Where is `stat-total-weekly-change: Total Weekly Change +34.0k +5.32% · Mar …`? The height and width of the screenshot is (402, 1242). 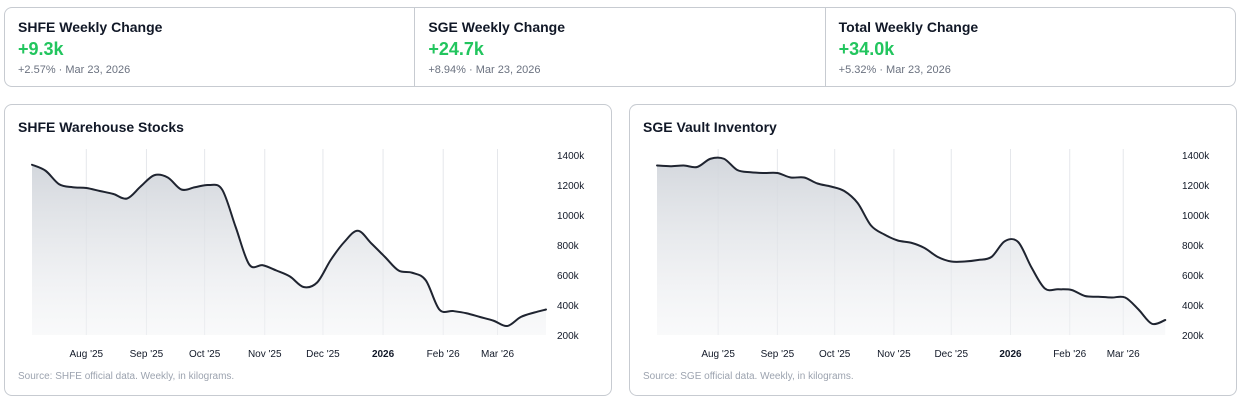 stat-total-weekly-change: Total Weekly Change +34.0k +5.32% · Mar … is located at coordinates (1029, 47).